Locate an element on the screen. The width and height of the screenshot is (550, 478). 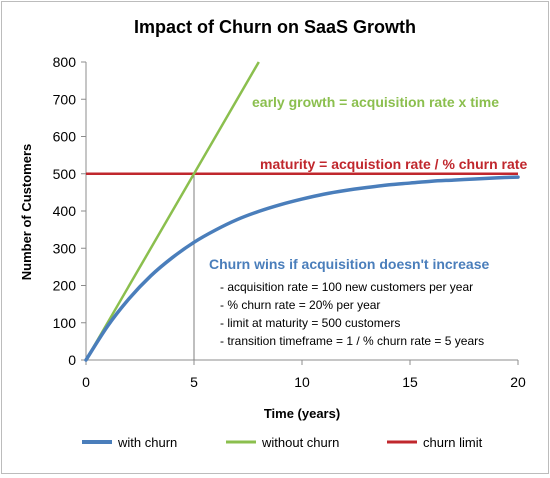
legend-item: with churn is located at coordinates (129, 442).